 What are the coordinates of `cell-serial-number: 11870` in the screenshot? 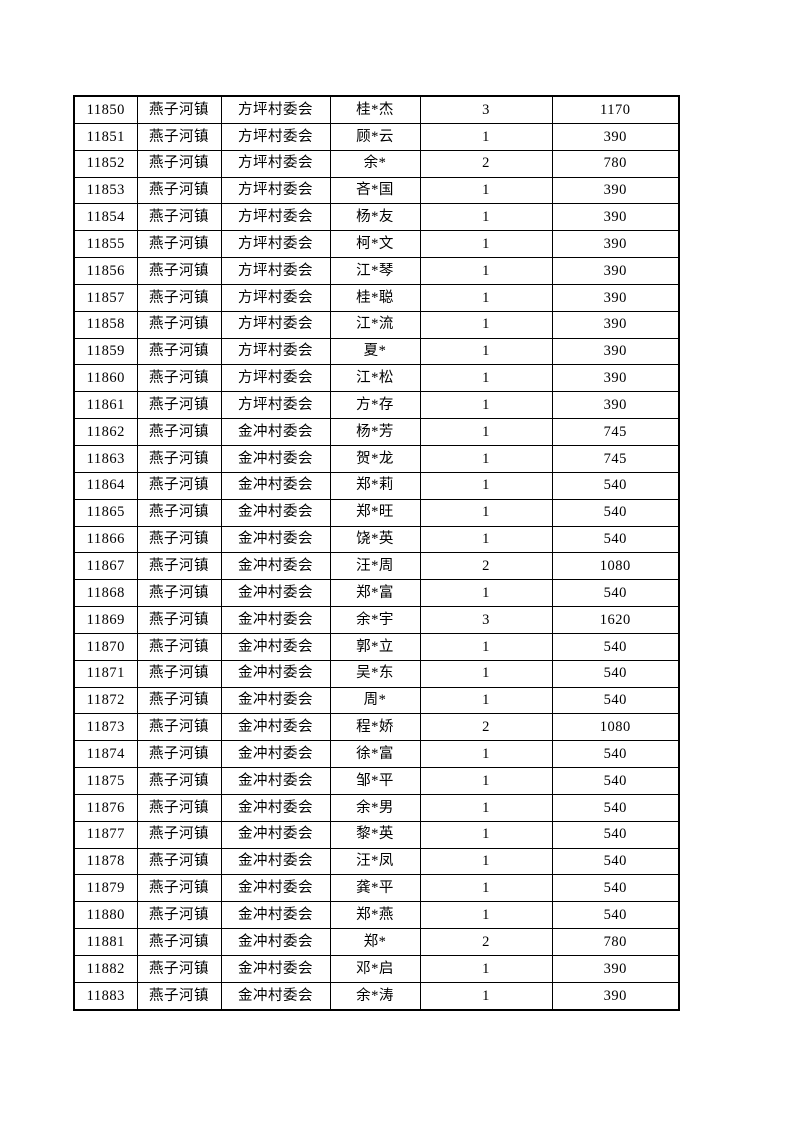 It's located at (105, 646).